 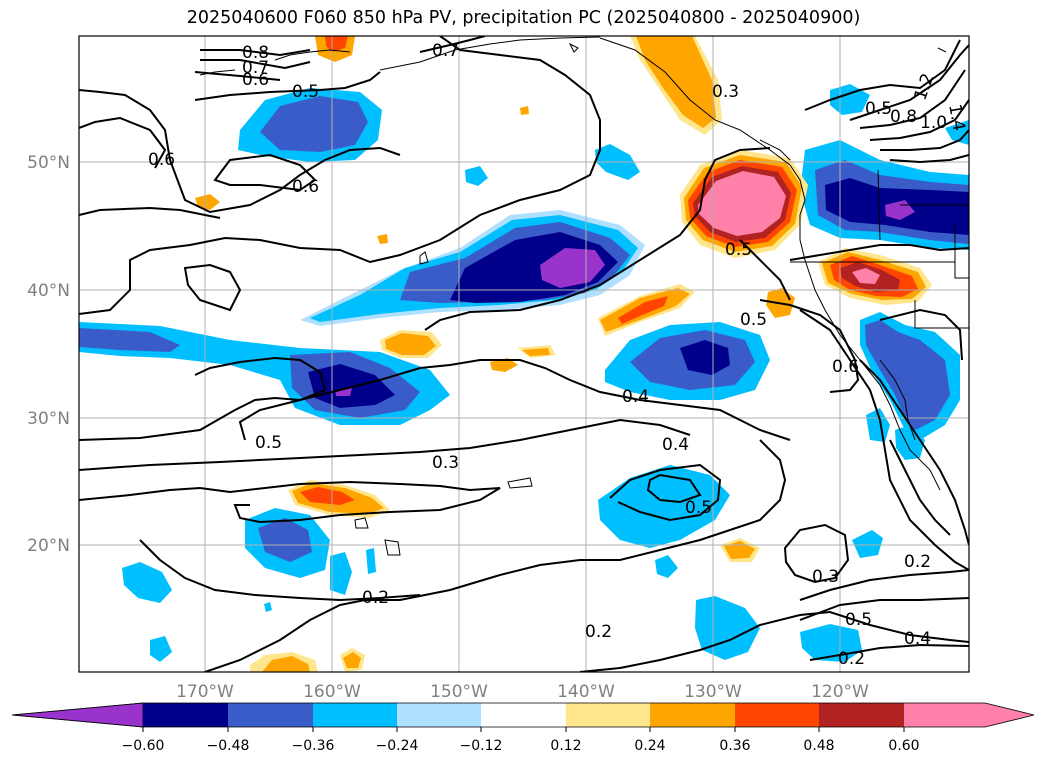 I want to click on lon-label-170w: 170°W, so click(x=205, y=692).